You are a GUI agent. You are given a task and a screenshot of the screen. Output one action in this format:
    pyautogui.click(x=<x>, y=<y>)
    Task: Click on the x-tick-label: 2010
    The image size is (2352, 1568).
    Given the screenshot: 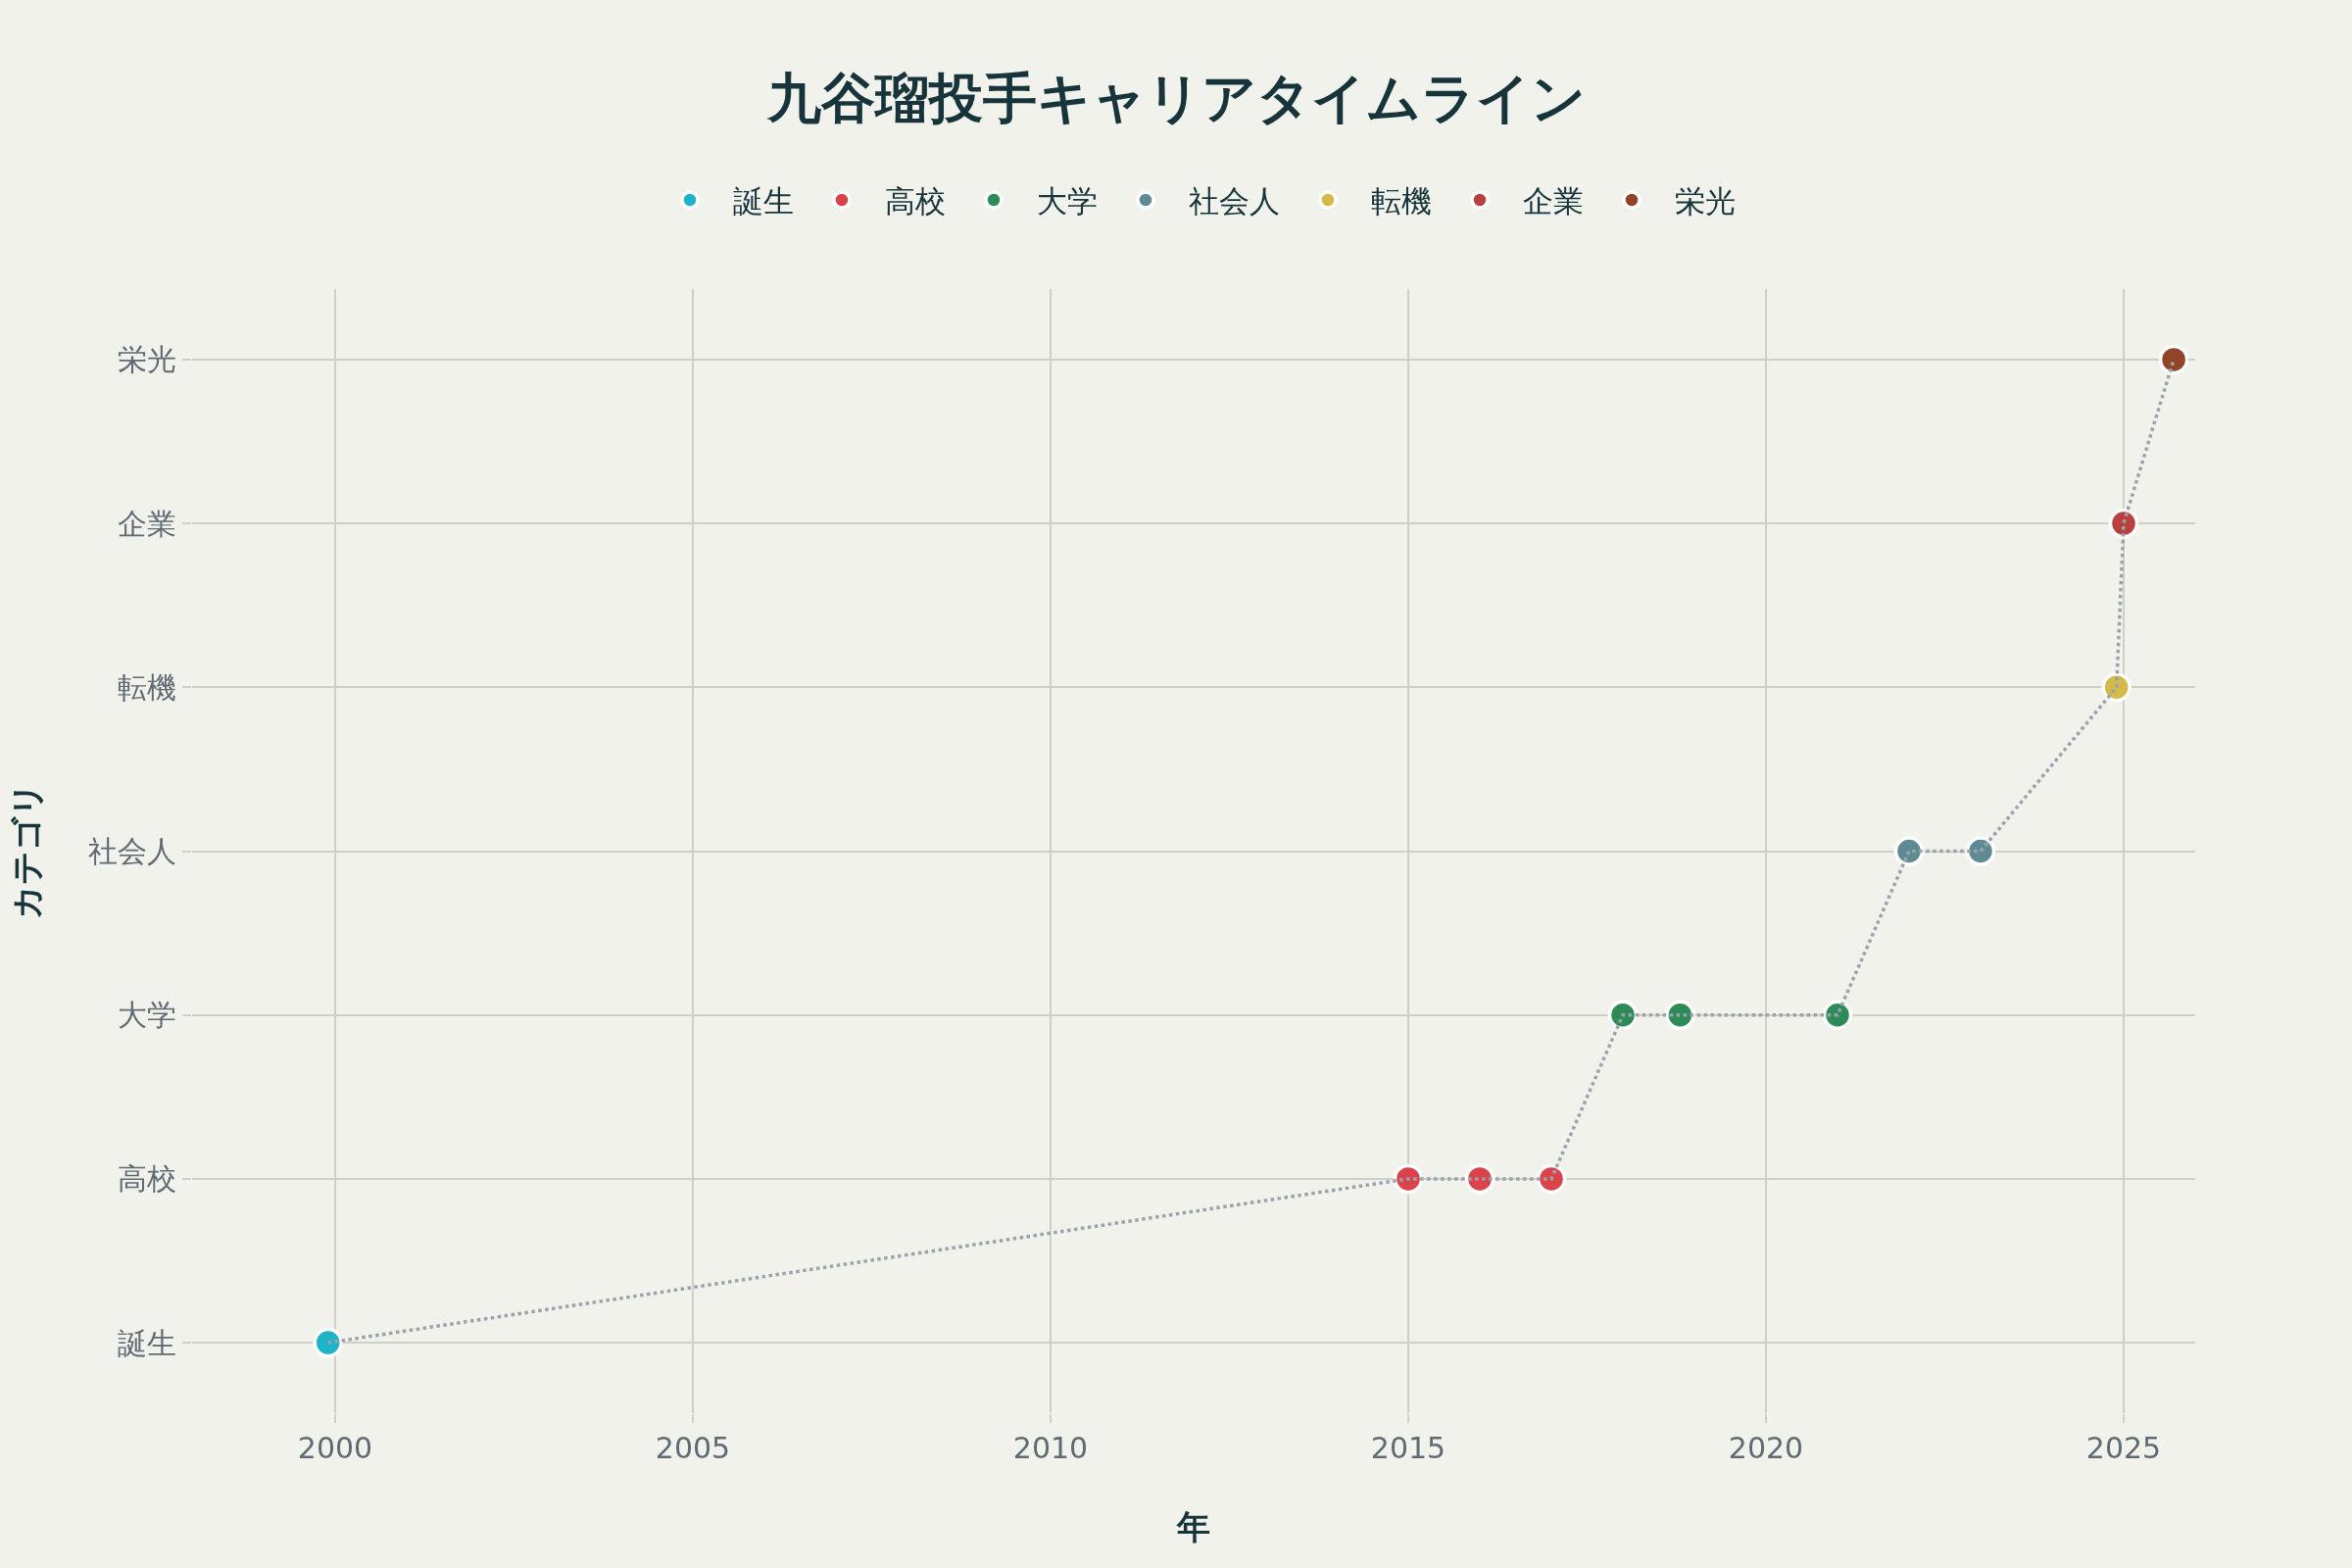 What is the action you would take?
    pyautogui.click(x=1050, y=1448)
    